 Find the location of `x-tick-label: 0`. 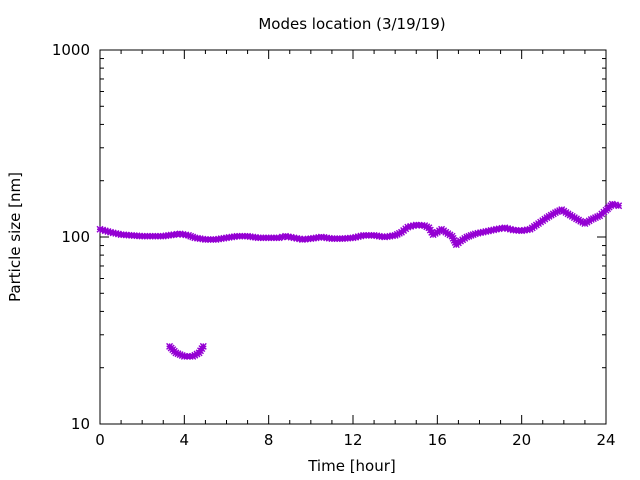

x-tick-label: 0 is located at coordinates (100, 440).